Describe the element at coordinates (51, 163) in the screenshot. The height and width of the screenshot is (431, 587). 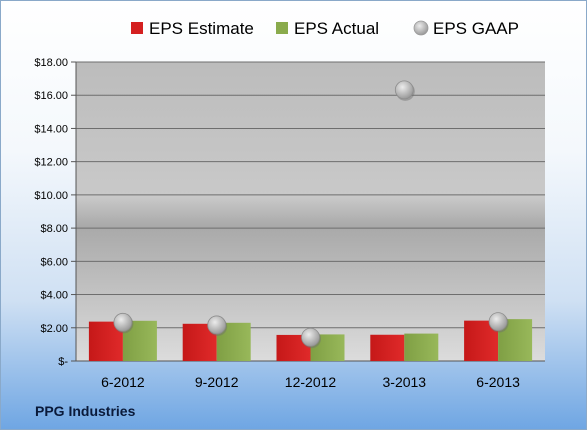
I see `y-tick-label: $12.00` at that location.